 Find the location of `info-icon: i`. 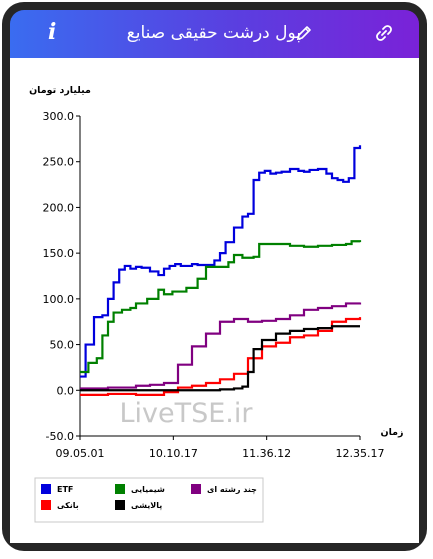

info-icon: i is located at coordinates (52, 32).